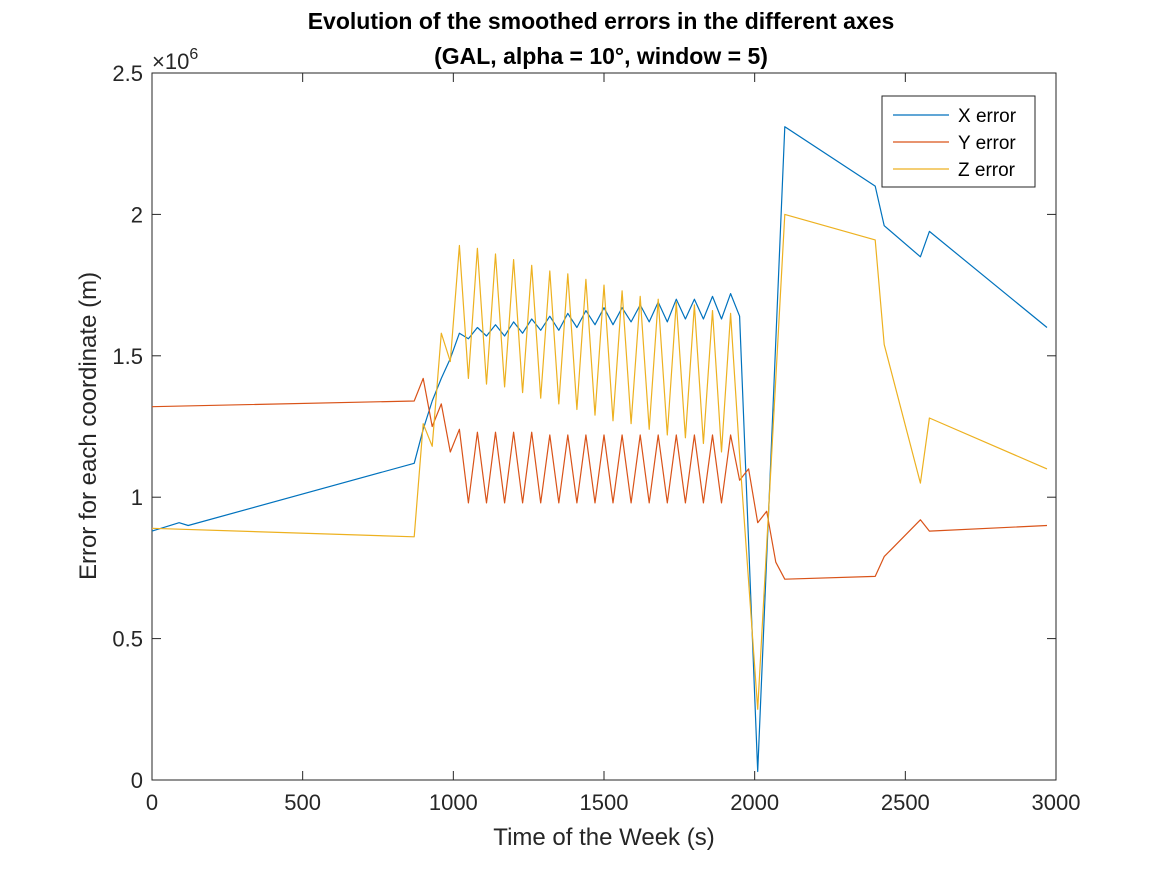  I want to click on y-exponent-power: 6, so click(193, 54).